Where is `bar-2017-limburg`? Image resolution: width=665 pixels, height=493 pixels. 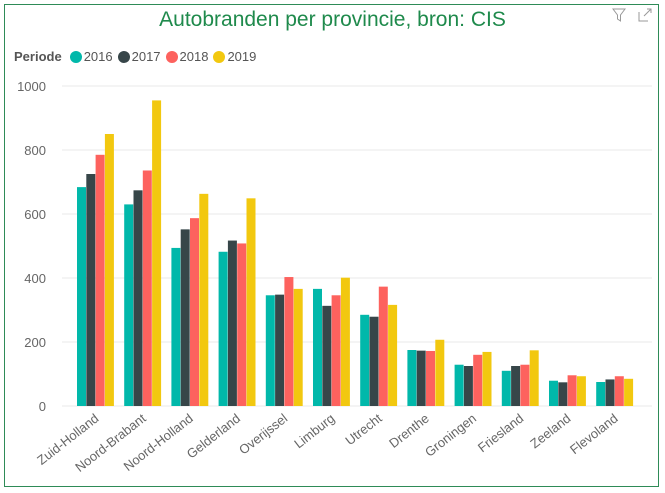 bar-2017-limburg is located at coordinates (327, 355).